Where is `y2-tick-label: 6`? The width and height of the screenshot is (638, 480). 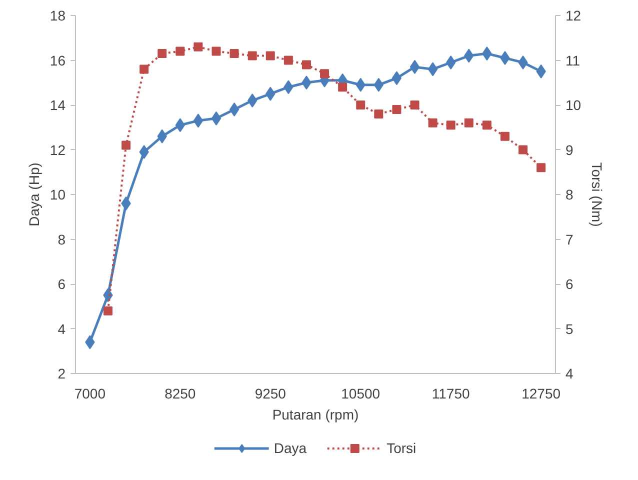 y2-tick-label: 6 is located at coordinates (570, 284).